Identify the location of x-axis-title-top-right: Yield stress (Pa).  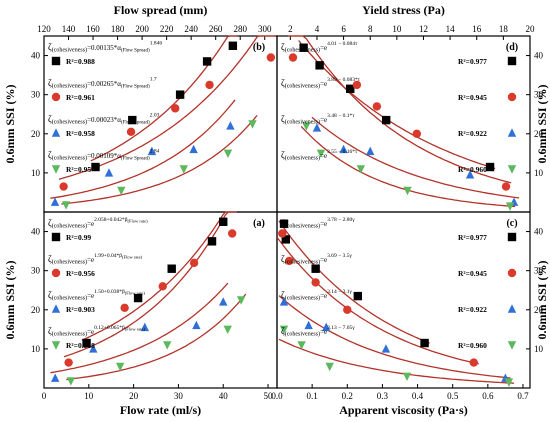
(403, 10).